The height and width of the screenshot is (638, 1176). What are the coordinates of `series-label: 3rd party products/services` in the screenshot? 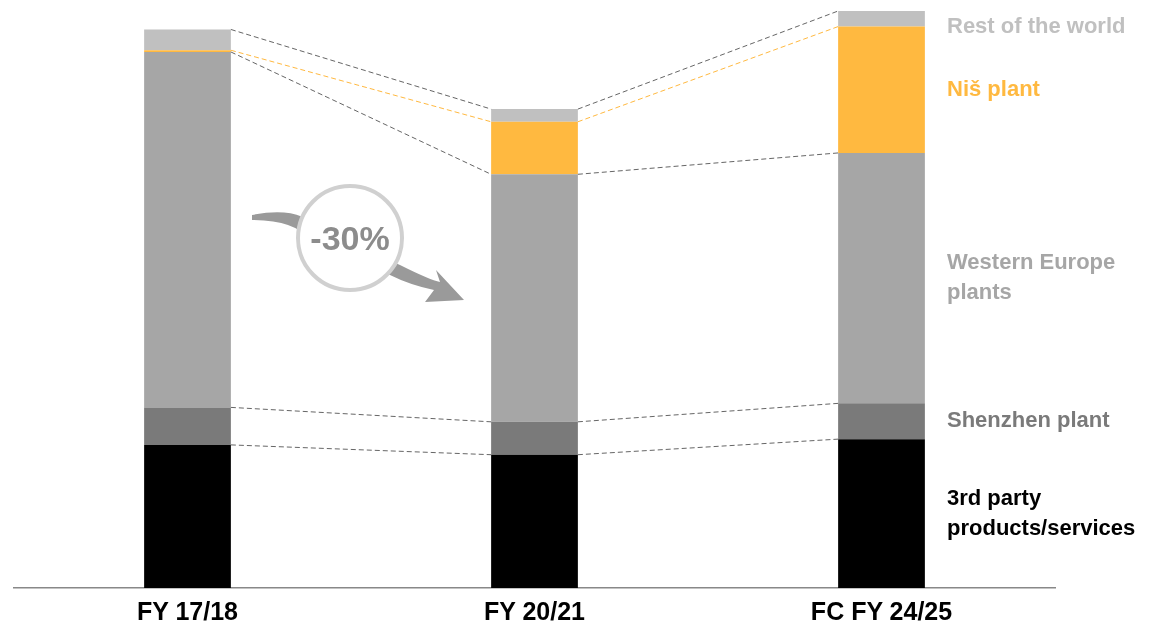 It's located at (1041, 512).